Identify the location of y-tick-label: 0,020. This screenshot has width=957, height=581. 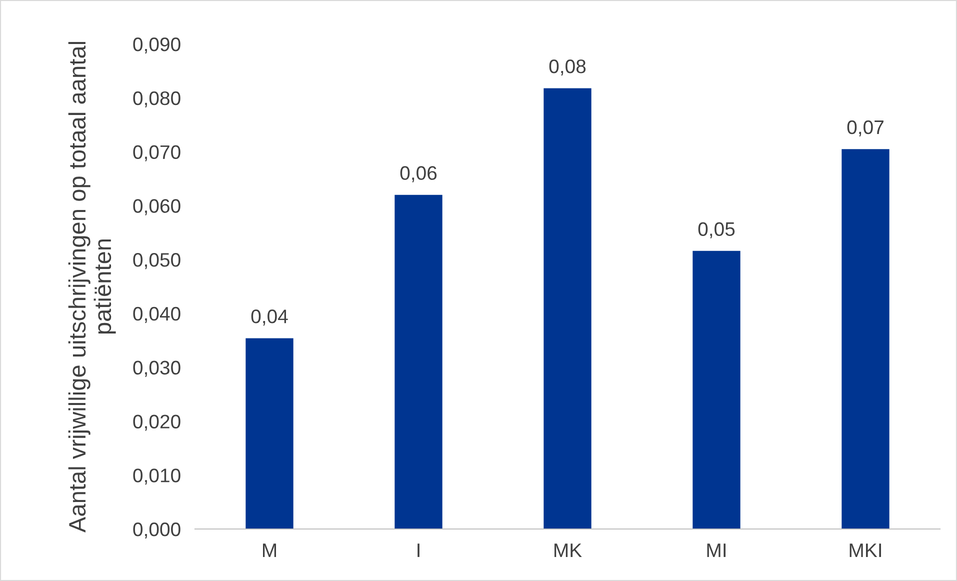
(156, 422).